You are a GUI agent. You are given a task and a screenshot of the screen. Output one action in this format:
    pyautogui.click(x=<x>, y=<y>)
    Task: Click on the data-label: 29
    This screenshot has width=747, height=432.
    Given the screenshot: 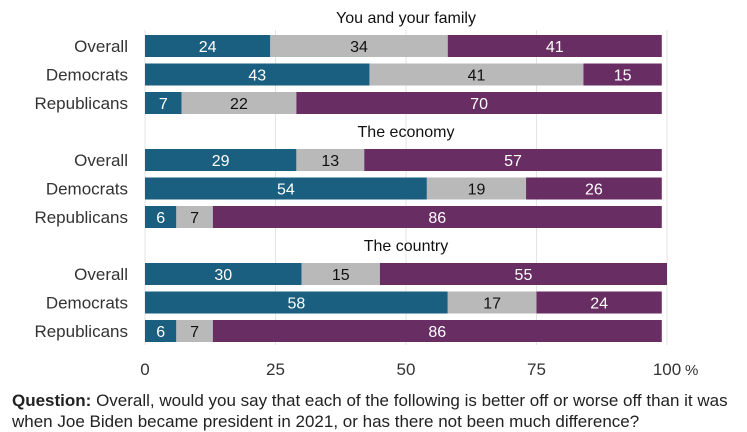 What is the action you would take?
    pyautogui.click(x=221, y=161)
    